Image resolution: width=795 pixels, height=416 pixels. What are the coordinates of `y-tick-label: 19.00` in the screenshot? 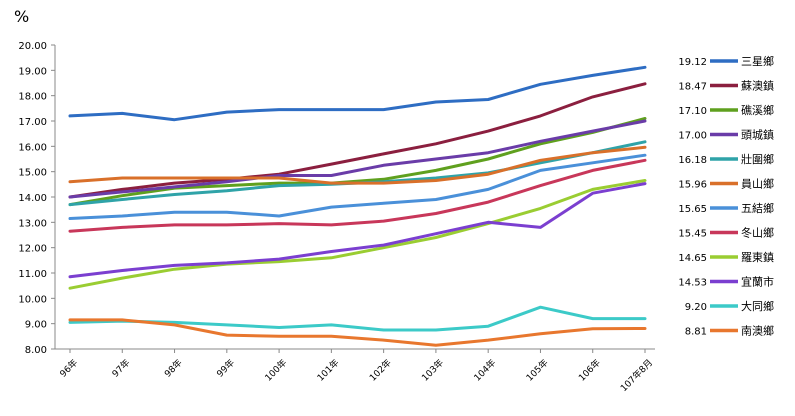 It's located at (32, 71).